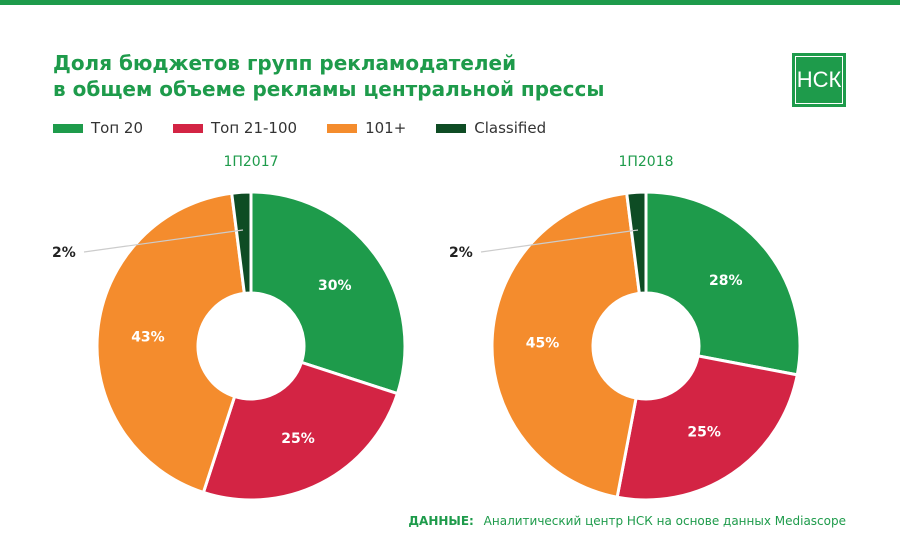  I want to click on data-label-101plus-2: 45%, so click(543, 344).